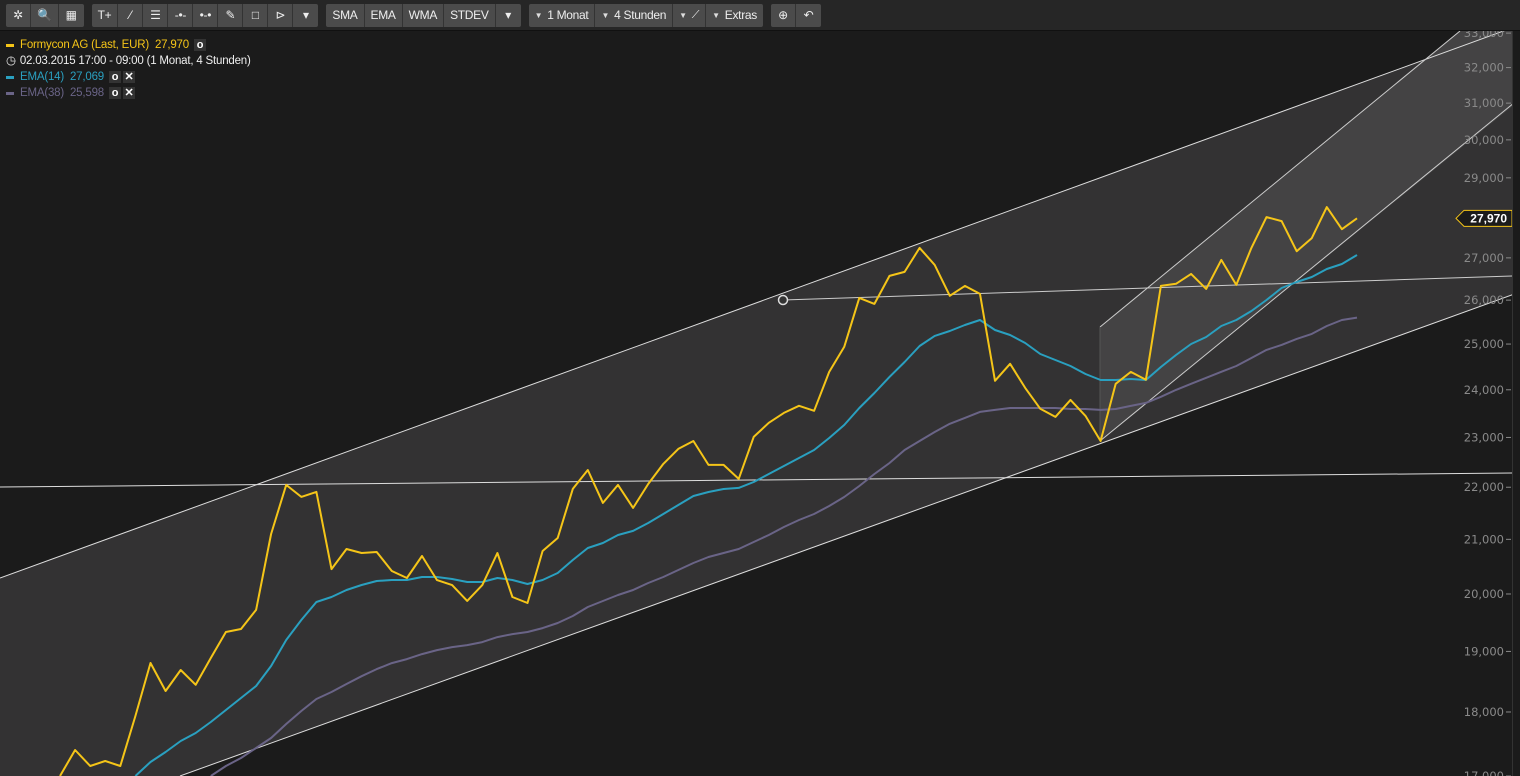 The height and width of the screenshot is (776, 1520). Describe the element at coordinates (281, 15) in the screenshot. I see `arrow-tool-icon: ⊳` at that location.